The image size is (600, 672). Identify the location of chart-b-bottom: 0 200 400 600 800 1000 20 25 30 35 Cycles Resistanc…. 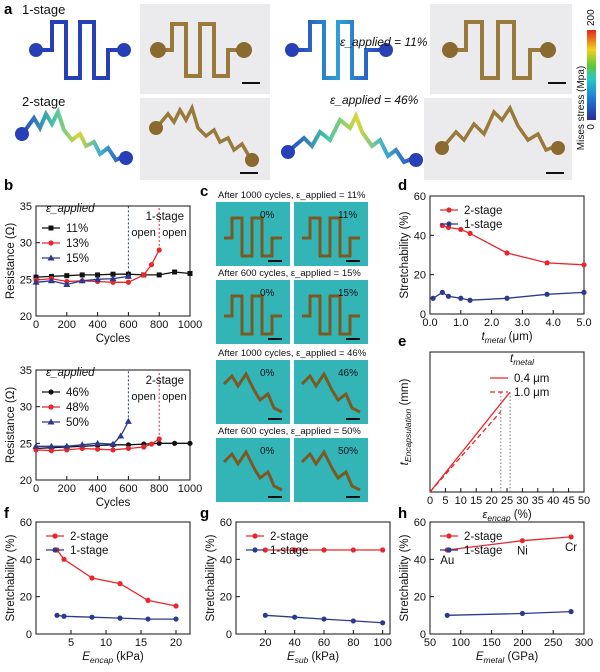
(103, 437).